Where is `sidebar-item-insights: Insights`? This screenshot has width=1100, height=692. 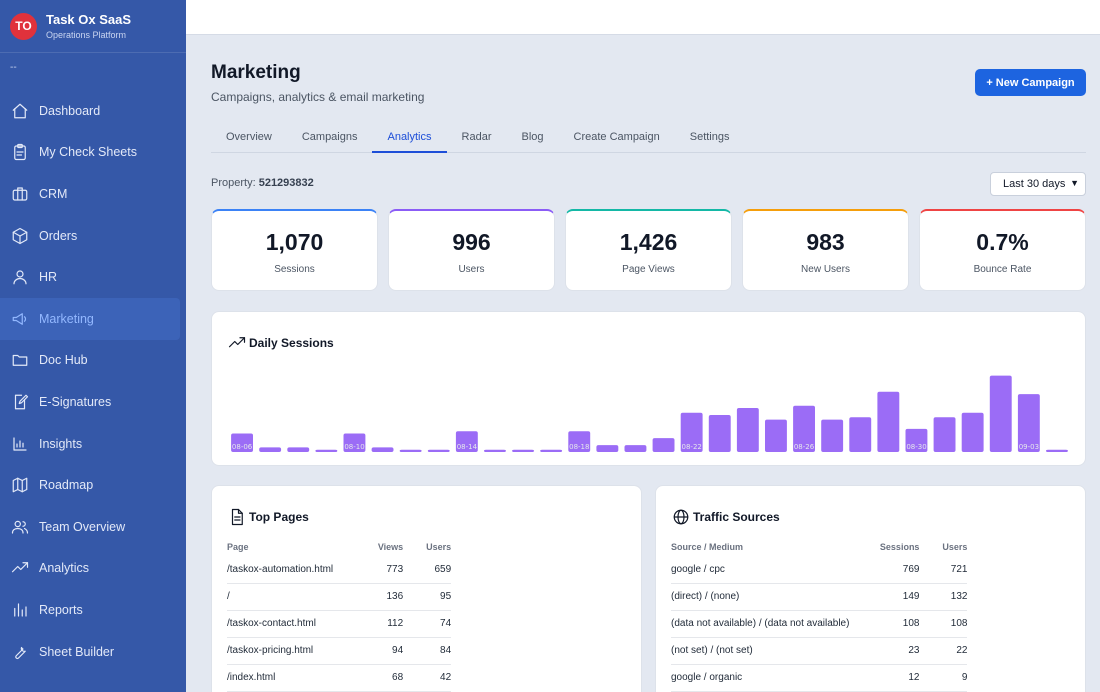 sidebar-item-insights: Insights is located at coordinates (93, 444).